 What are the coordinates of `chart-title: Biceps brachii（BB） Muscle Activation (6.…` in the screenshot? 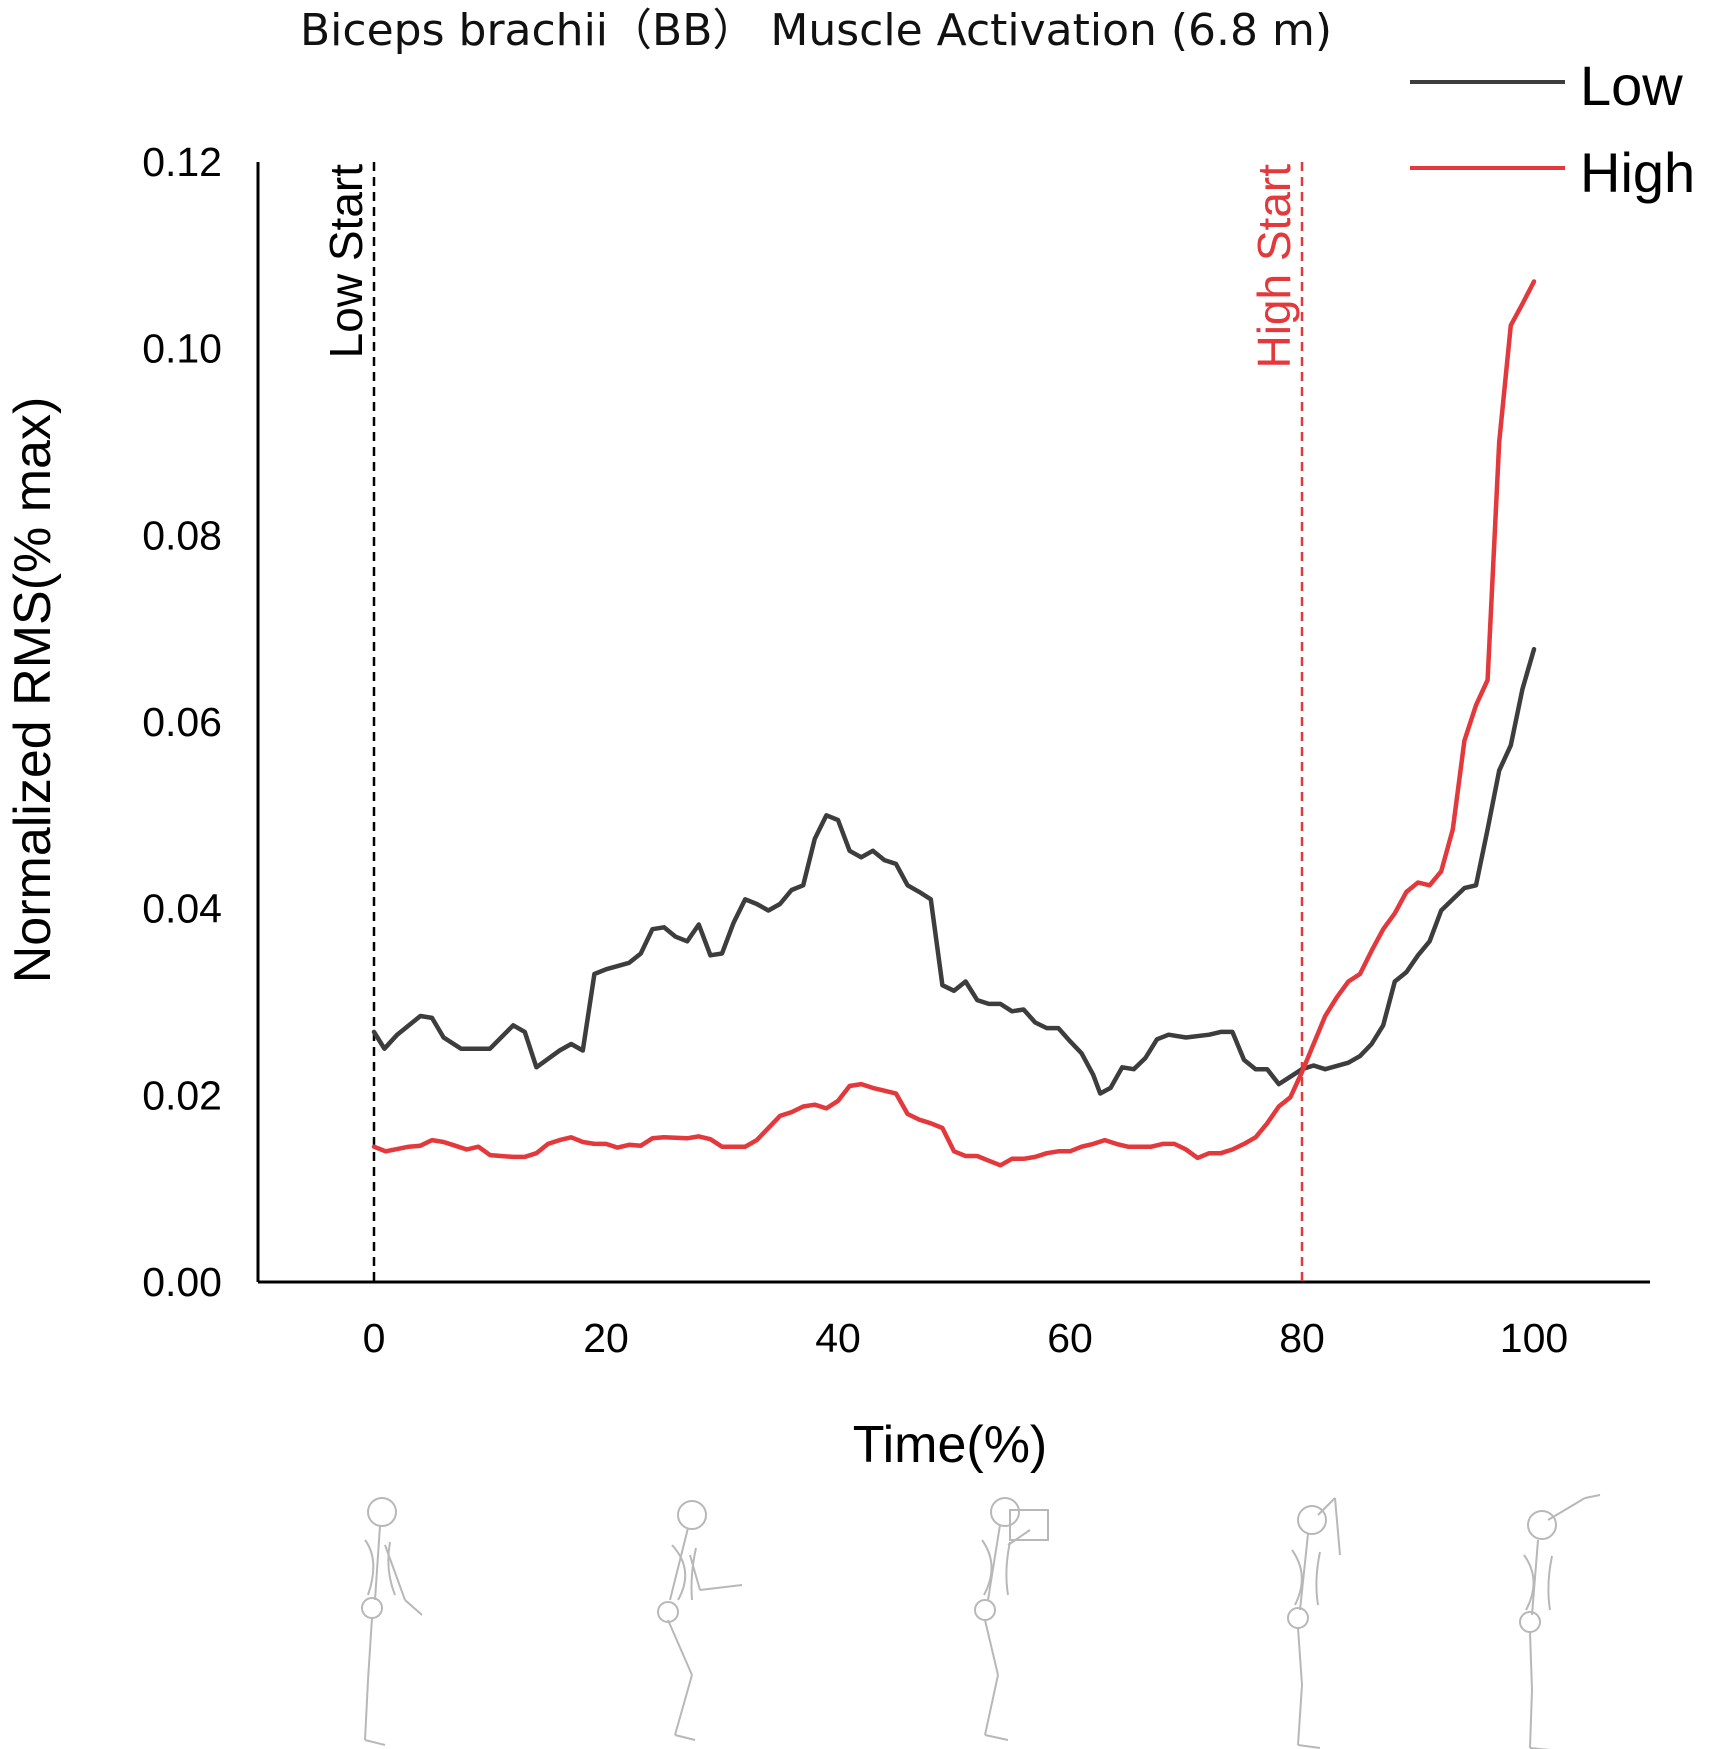 It's located at (816, 30).